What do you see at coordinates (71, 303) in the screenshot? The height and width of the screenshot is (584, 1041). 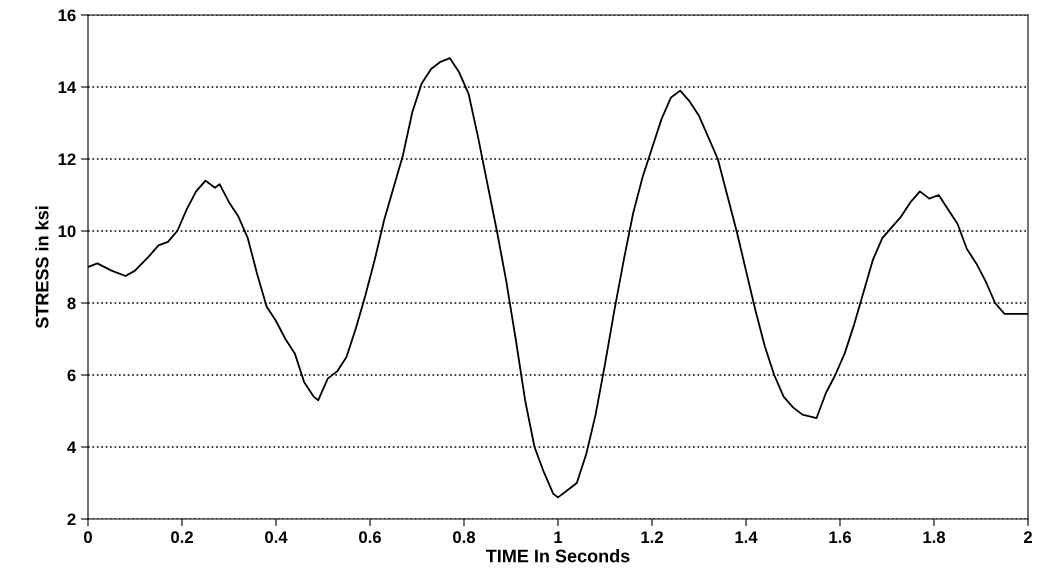 I see `y-tick-label: 8` at bounding box center [71, 303].